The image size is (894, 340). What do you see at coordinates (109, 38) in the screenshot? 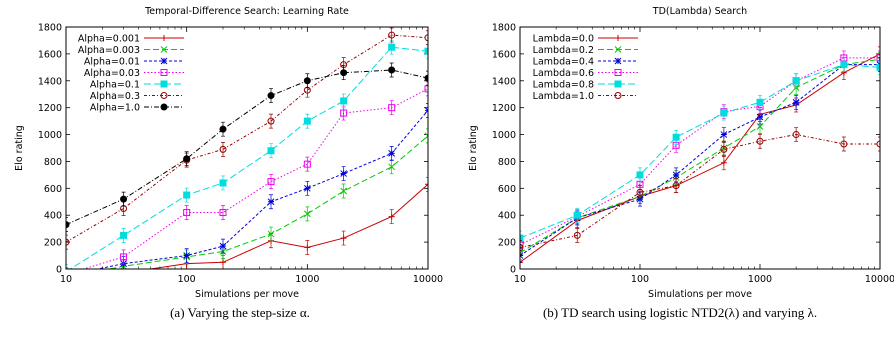
I see `legend-label: Alpha=0.001` at bounding box center [109, 38].